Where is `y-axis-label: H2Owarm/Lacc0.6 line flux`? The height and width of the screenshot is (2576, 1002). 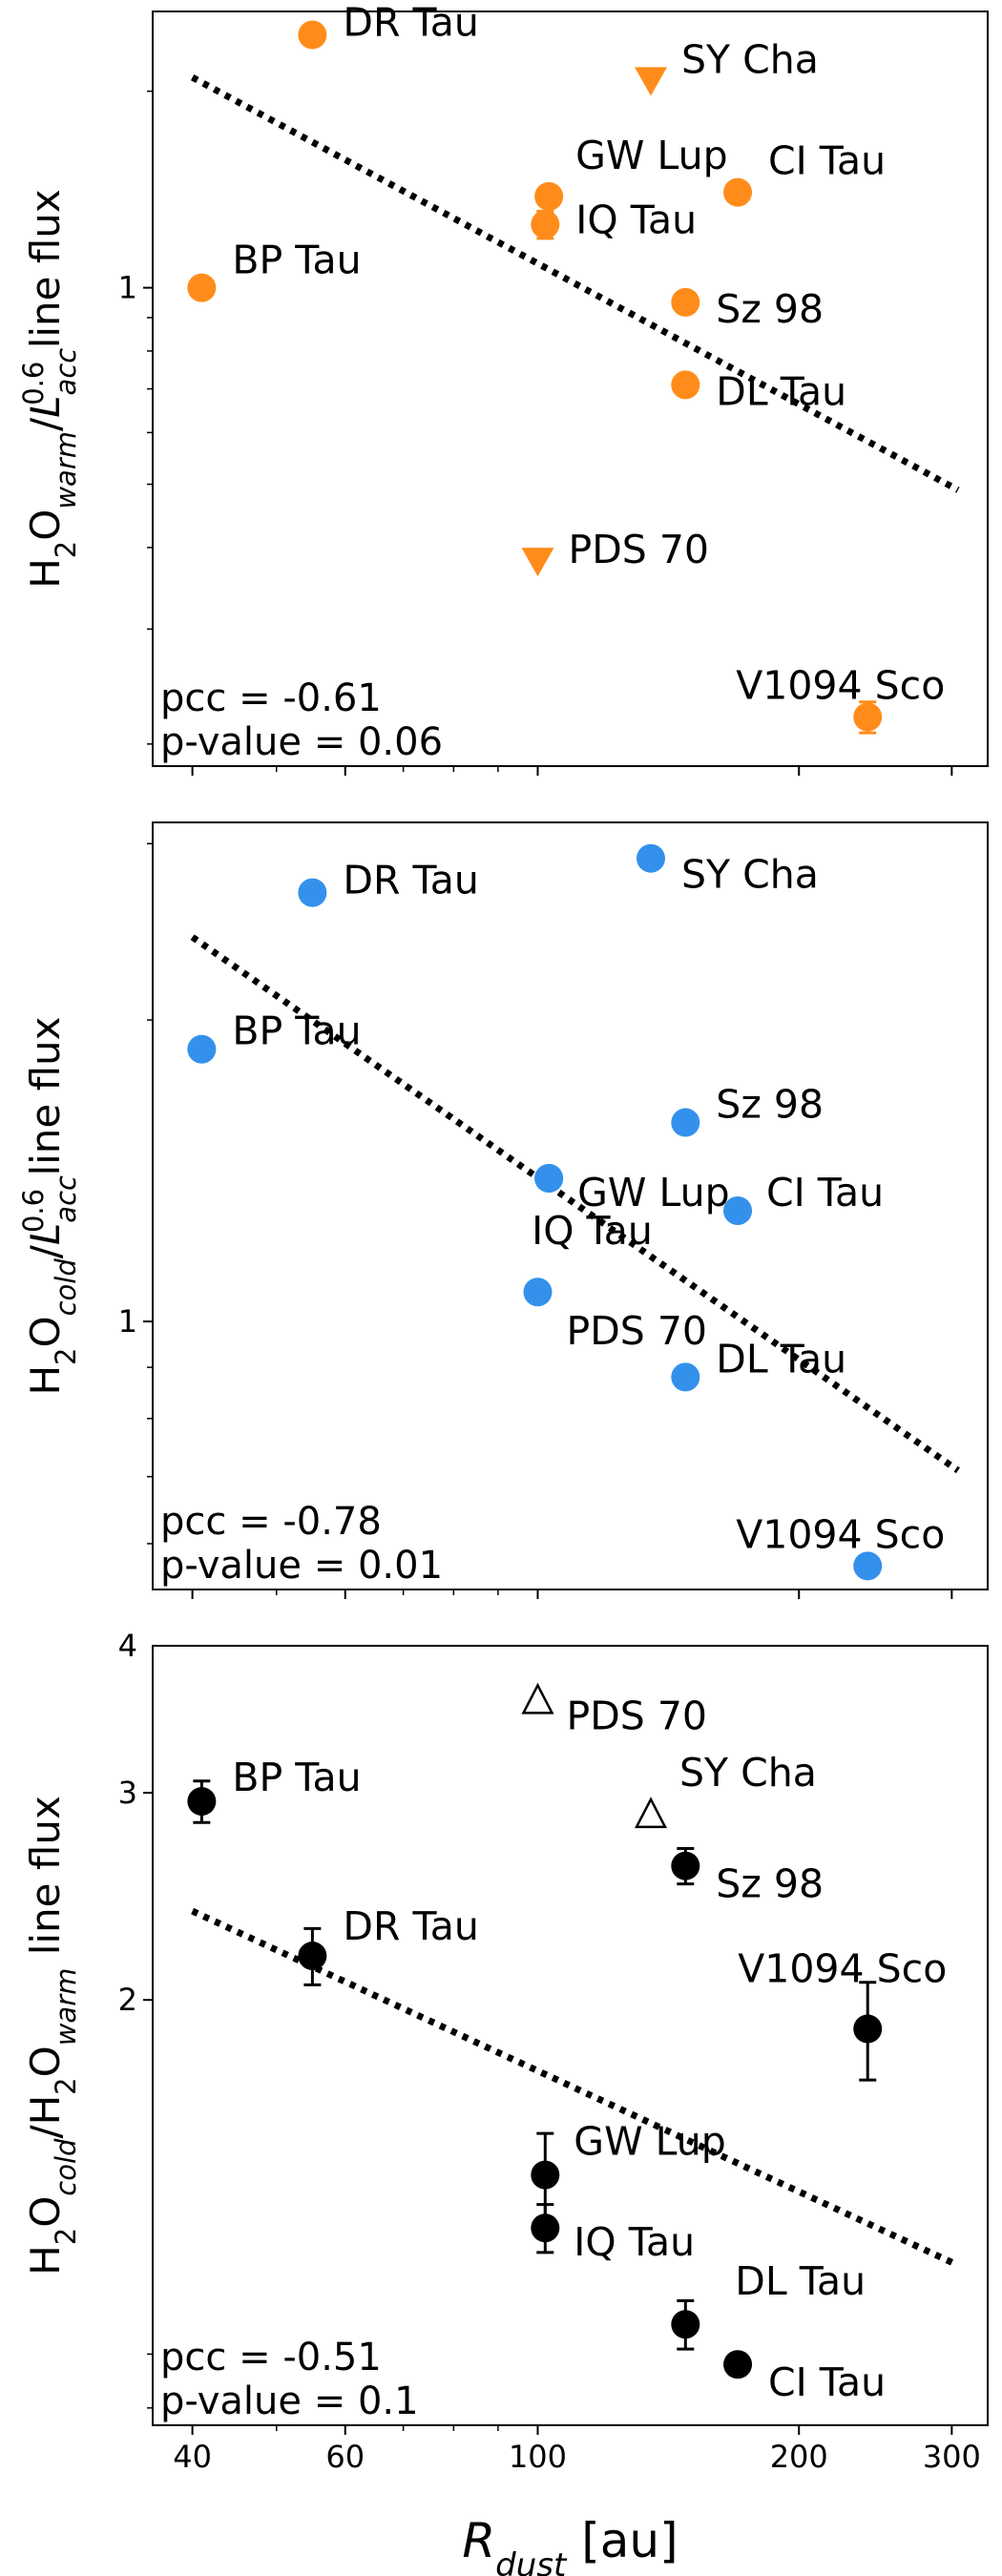
y-axis-label: H2Owarm/Lacc0.6 line flux is located at coordinates (49, 389).